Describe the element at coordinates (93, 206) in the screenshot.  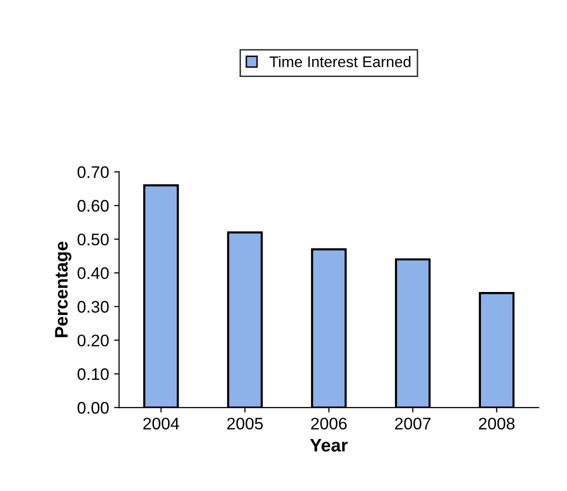
I see `y-tick-label: 0.60` at that location.